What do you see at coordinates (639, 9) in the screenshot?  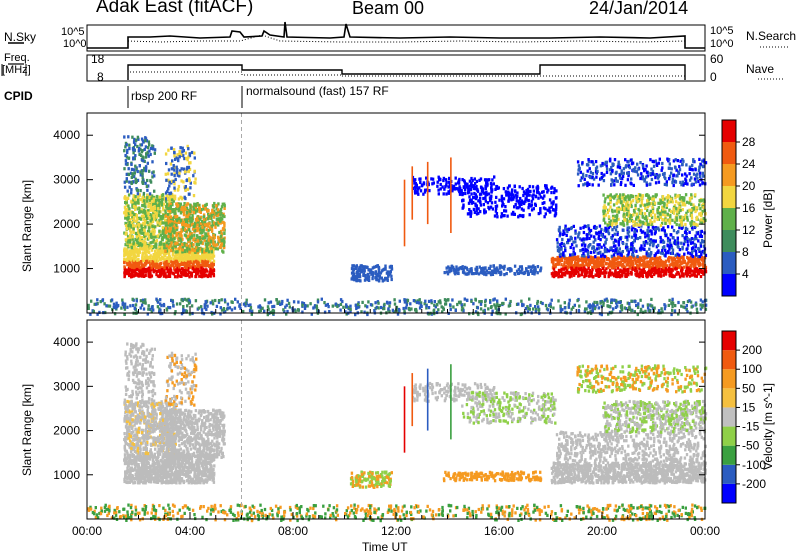 I see `date-title: 24/Jan/2014` at bounding box center [639, 9].